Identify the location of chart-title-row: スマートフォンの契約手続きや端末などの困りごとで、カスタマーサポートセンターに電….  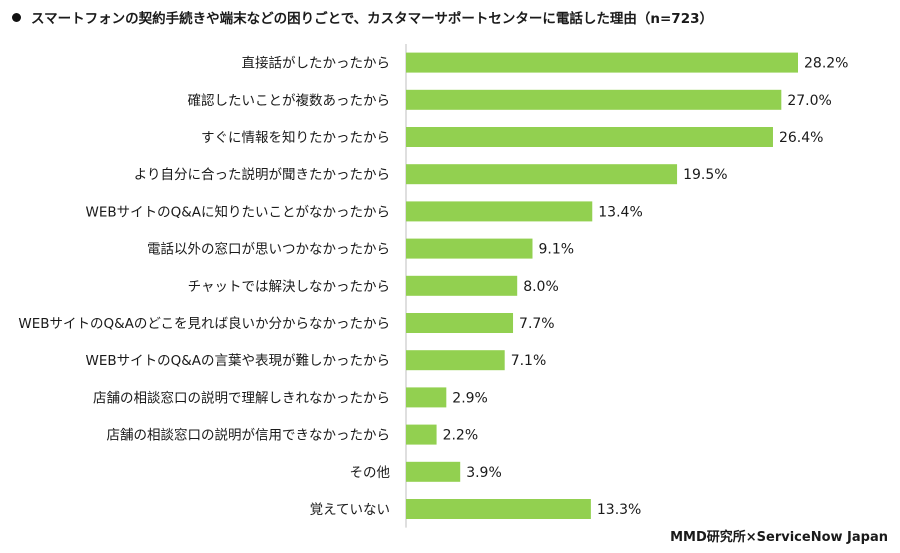
(362, 17).